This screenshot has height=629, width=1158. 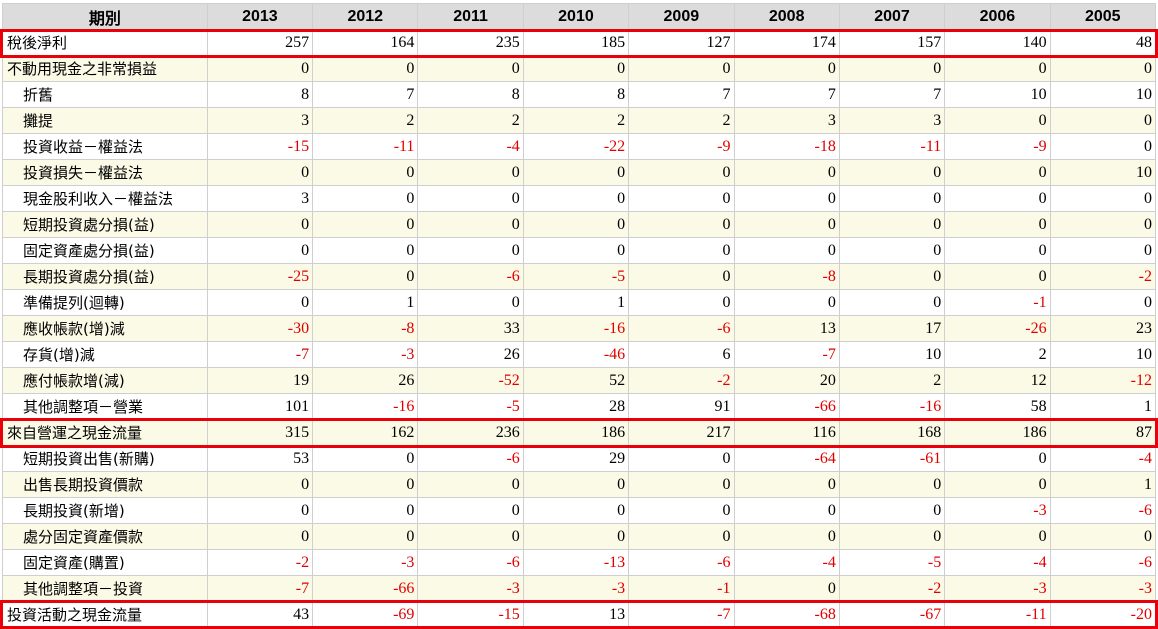 I want to click on value-cell: 48, so click(x=1103, y=42).